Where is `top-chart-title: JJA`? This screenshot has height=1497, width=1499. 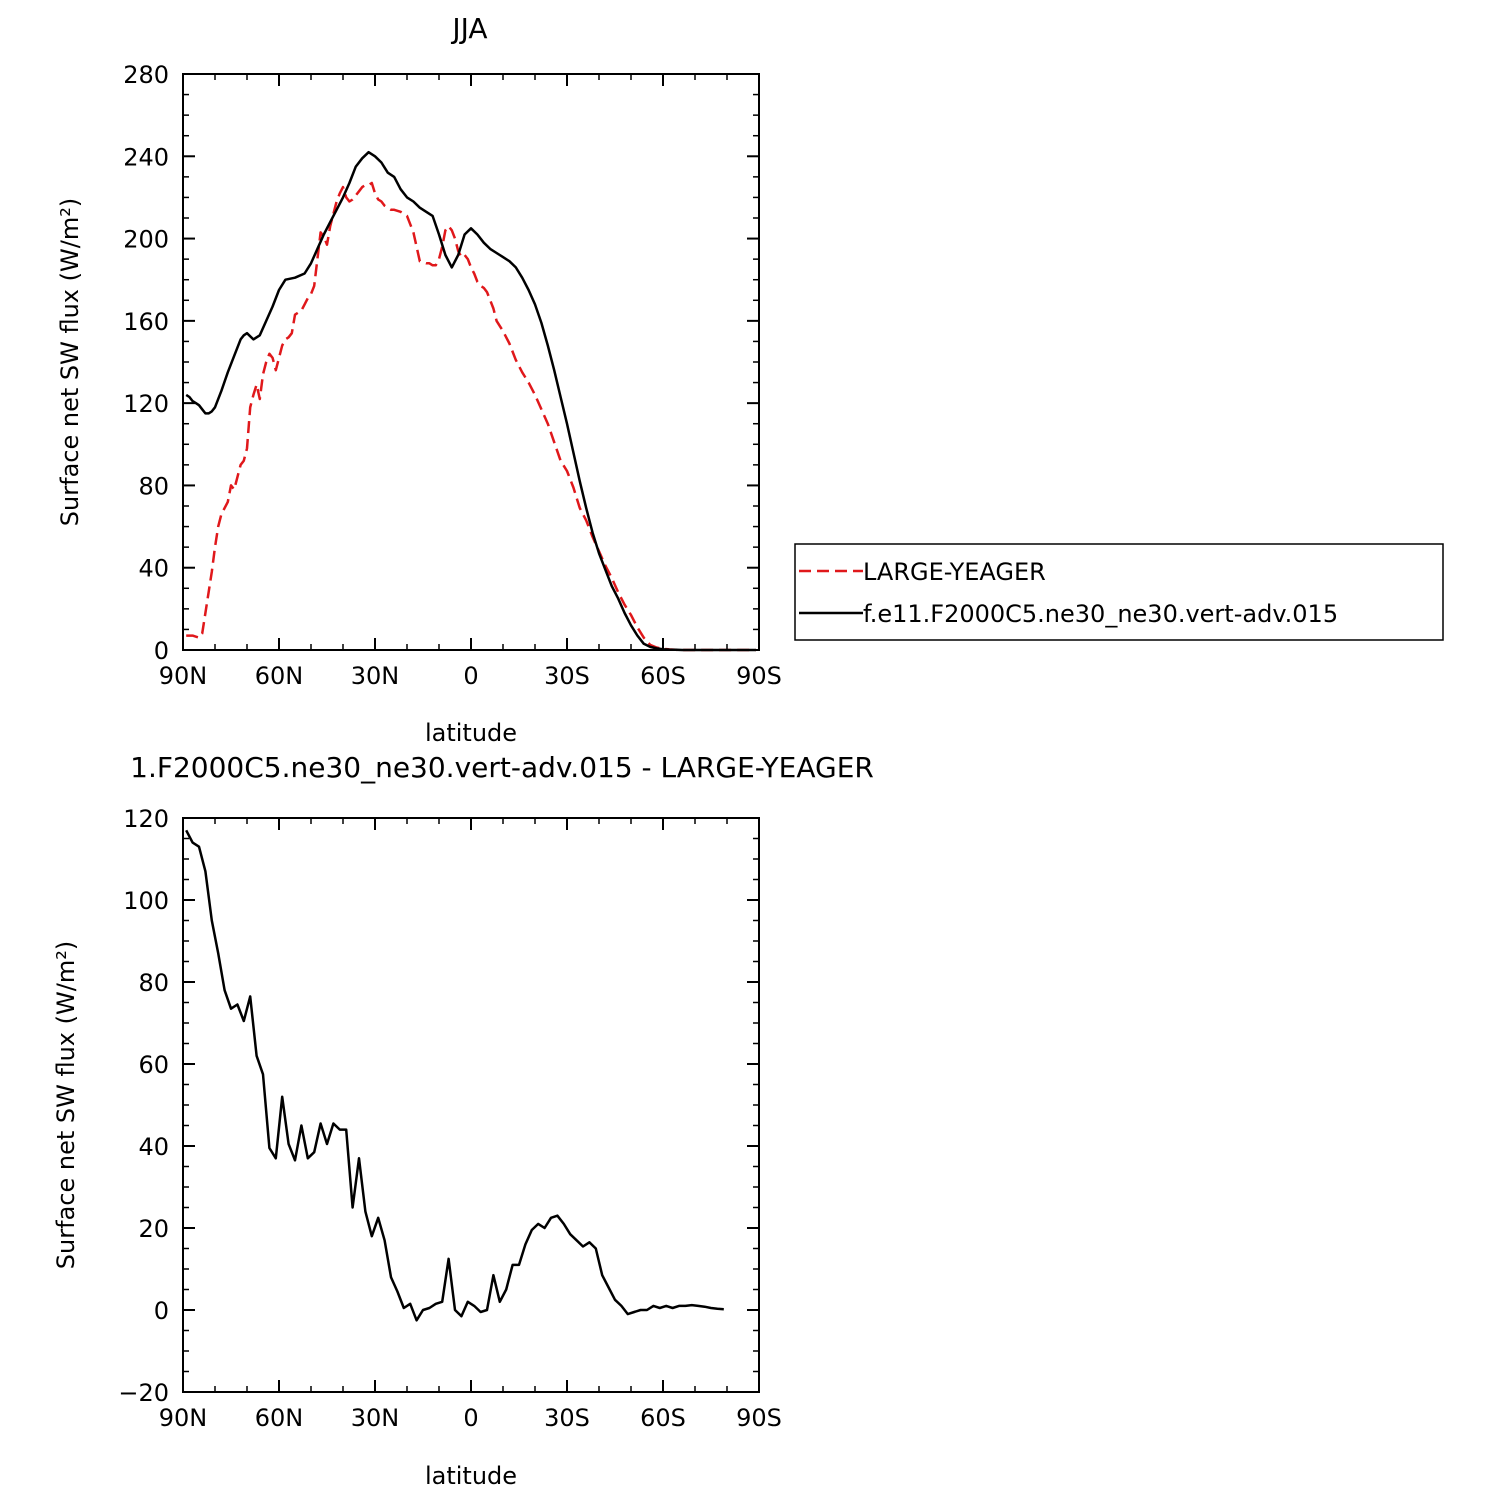
top-chart-title: JJA is located at coordinates (468, 28).